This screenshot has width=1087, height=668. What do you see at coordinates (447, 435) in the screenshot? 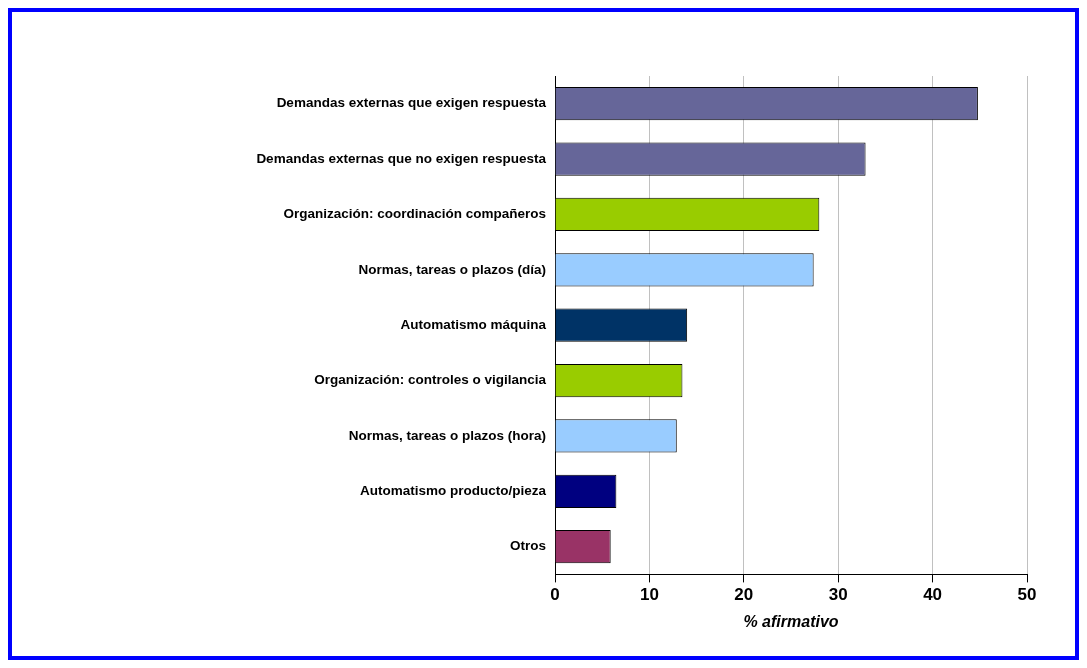
I see `y-tick-label: Normas, tareas o plazos (hora)` at bounding box center [447, 435].